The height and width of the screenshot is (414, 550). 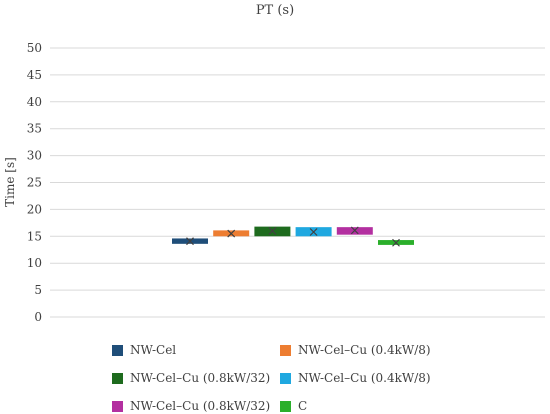 What do you see at coordinates (153, 350) in the screenshot?
I see `legend-label: NW-Cel` at bounding box center [153, 350].